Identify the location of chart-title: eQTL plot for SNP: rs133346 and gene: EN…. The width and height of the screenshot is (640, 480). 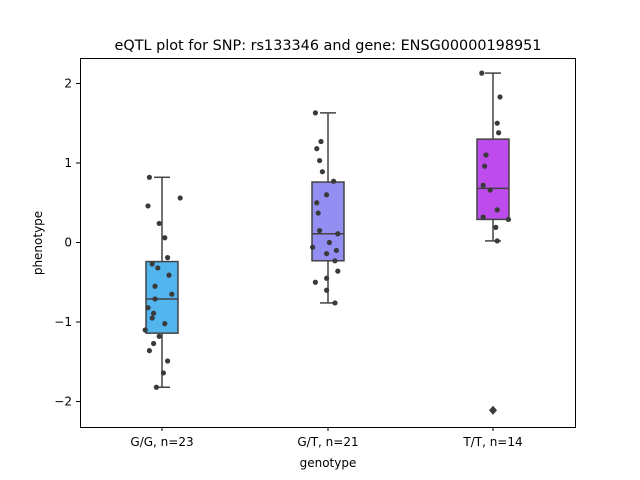
(328, 46).